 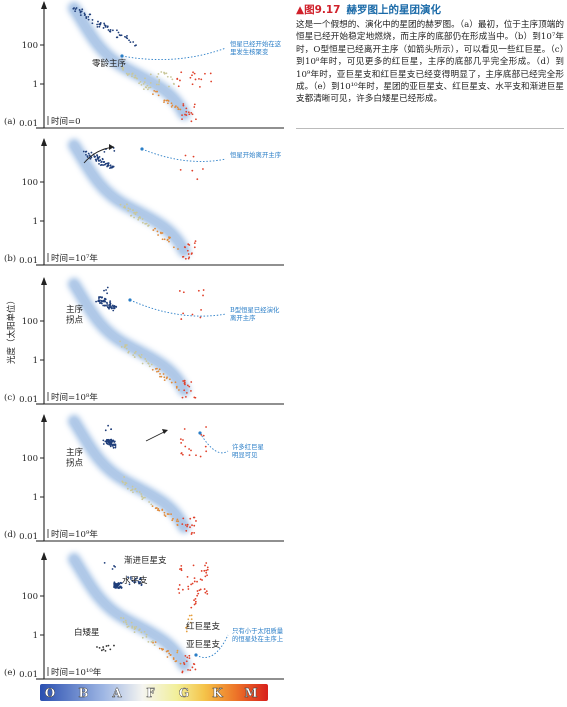 I want to click on annotation-note: 恒星开始离开主序, so click(x=256, y=154).